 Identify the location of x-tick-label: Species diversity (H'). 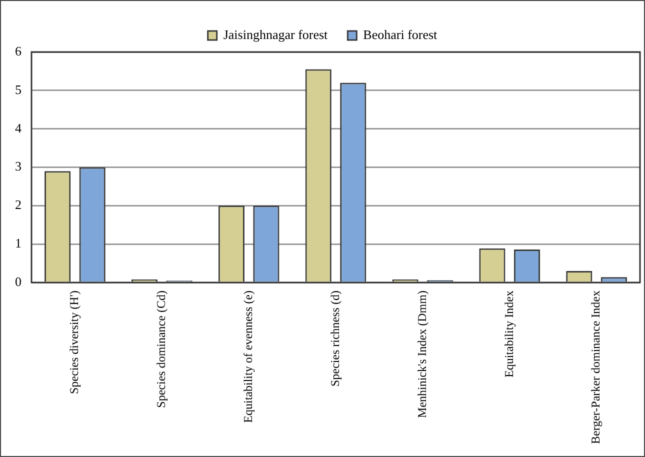
(74, 342).